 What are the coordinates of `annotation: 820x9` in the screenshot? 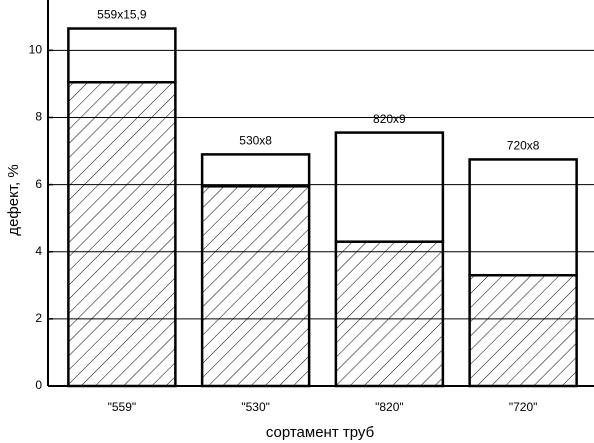 It's located at (389, 119).